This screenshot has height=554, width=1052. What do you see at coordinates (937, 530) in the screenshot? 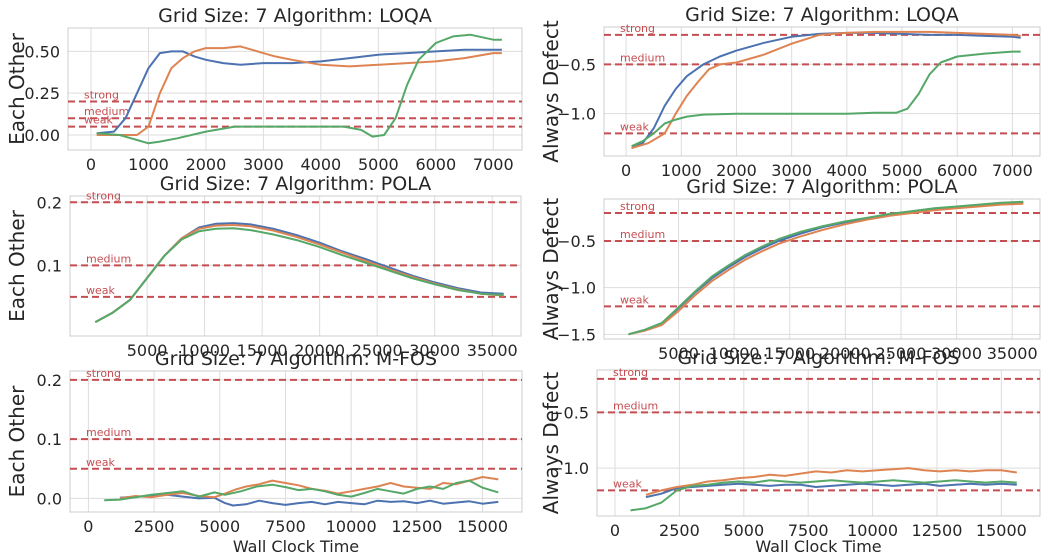
I see `x-tick-label: 12500` at bounding box center [937, 530].